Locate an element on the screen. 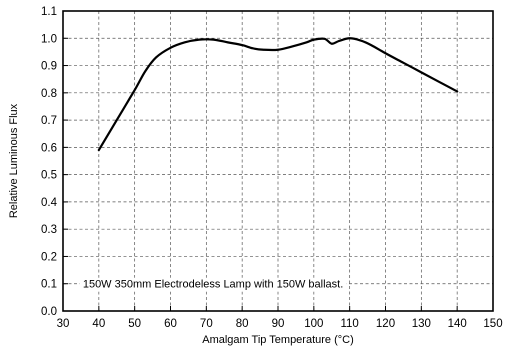 The width and height of the screenshot is (512, 351). x-tick-label: 130 is located at coordinates (421, 324).